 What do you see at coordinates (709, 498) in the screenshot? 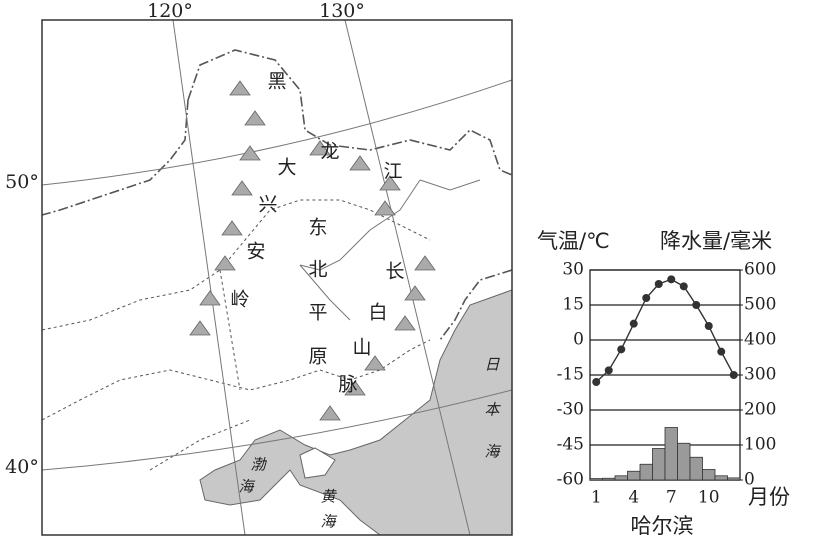
I see `x-tick-label: 10` at bounding box center [709, 498].